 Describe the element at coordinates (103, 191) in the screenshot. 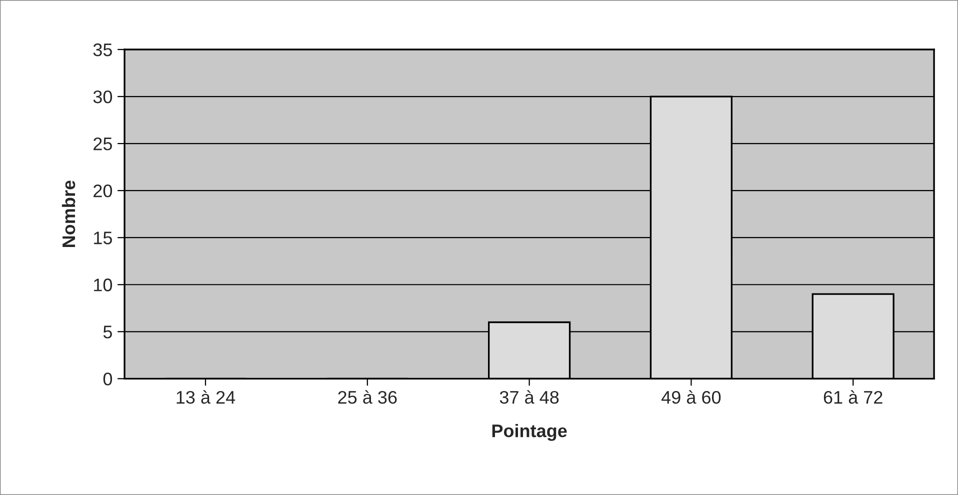

I see `y-tick-label: 20` at that location.